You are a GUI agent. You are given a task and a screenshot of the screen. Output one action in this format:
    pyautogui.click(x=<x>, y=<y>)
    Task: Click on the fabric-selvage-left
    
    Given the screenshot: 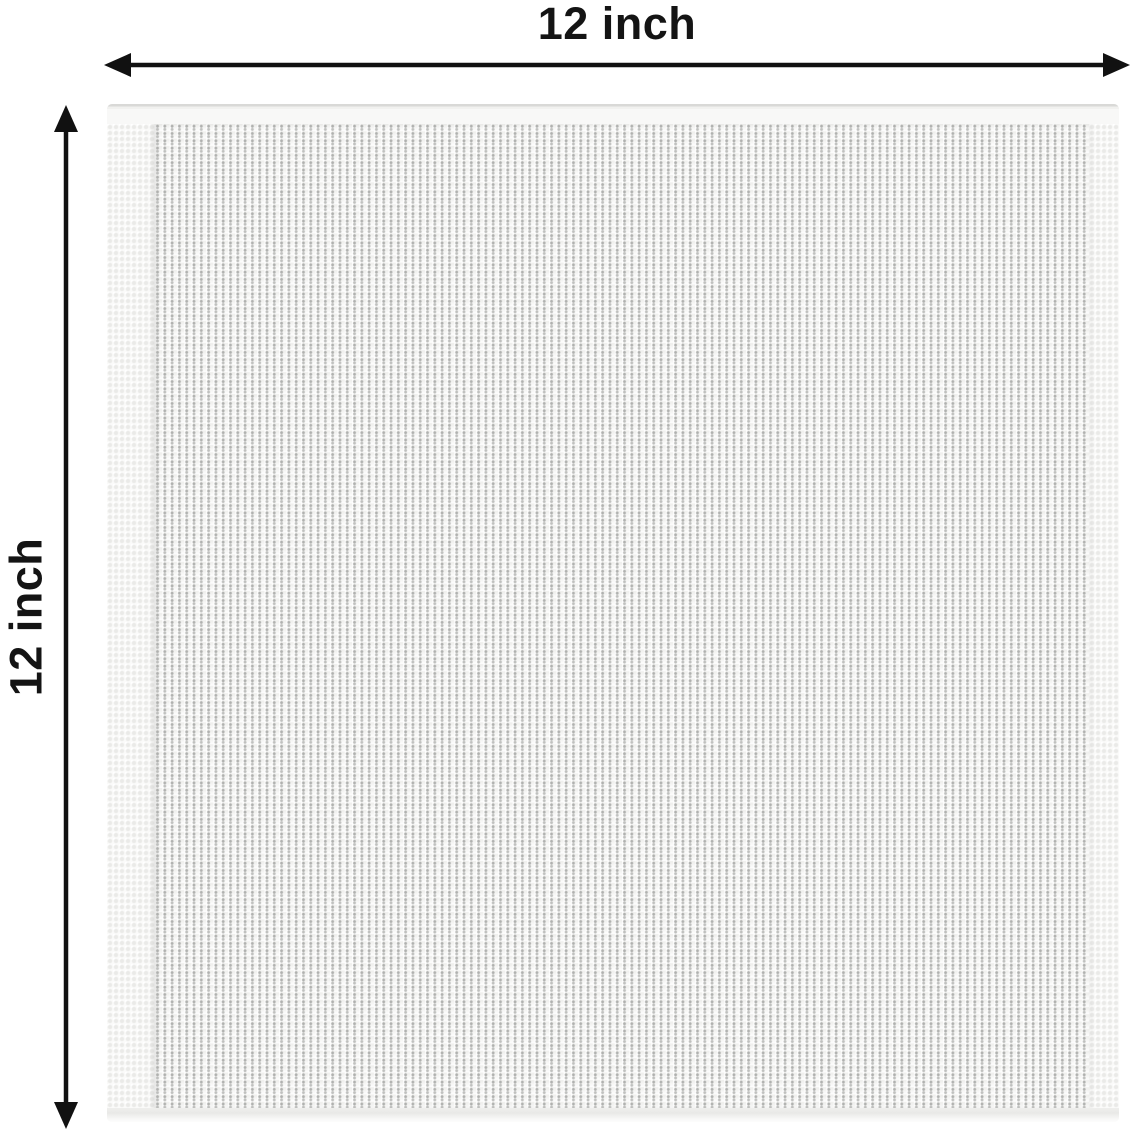 What is the action you would take?
    pyautogui.click(x=131, y=613)
    